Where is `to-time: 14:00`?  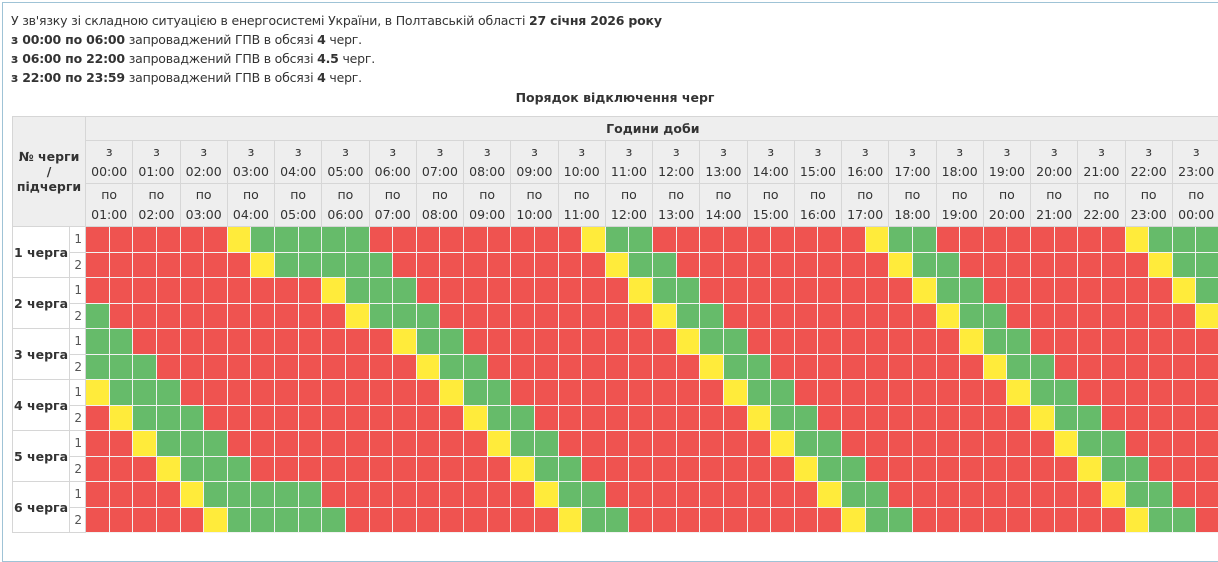
to-time: 14:00 is located at coordinates (723, 215).